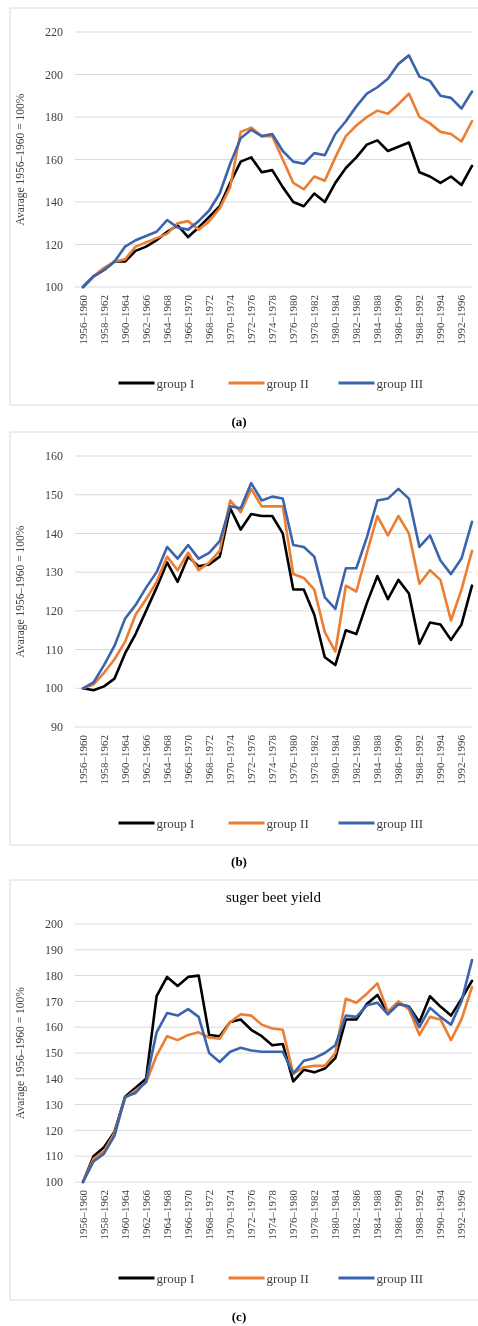 This screenshot has height=1326, width=478. I want to click on y-tick-label: 220, so click(54, 32).